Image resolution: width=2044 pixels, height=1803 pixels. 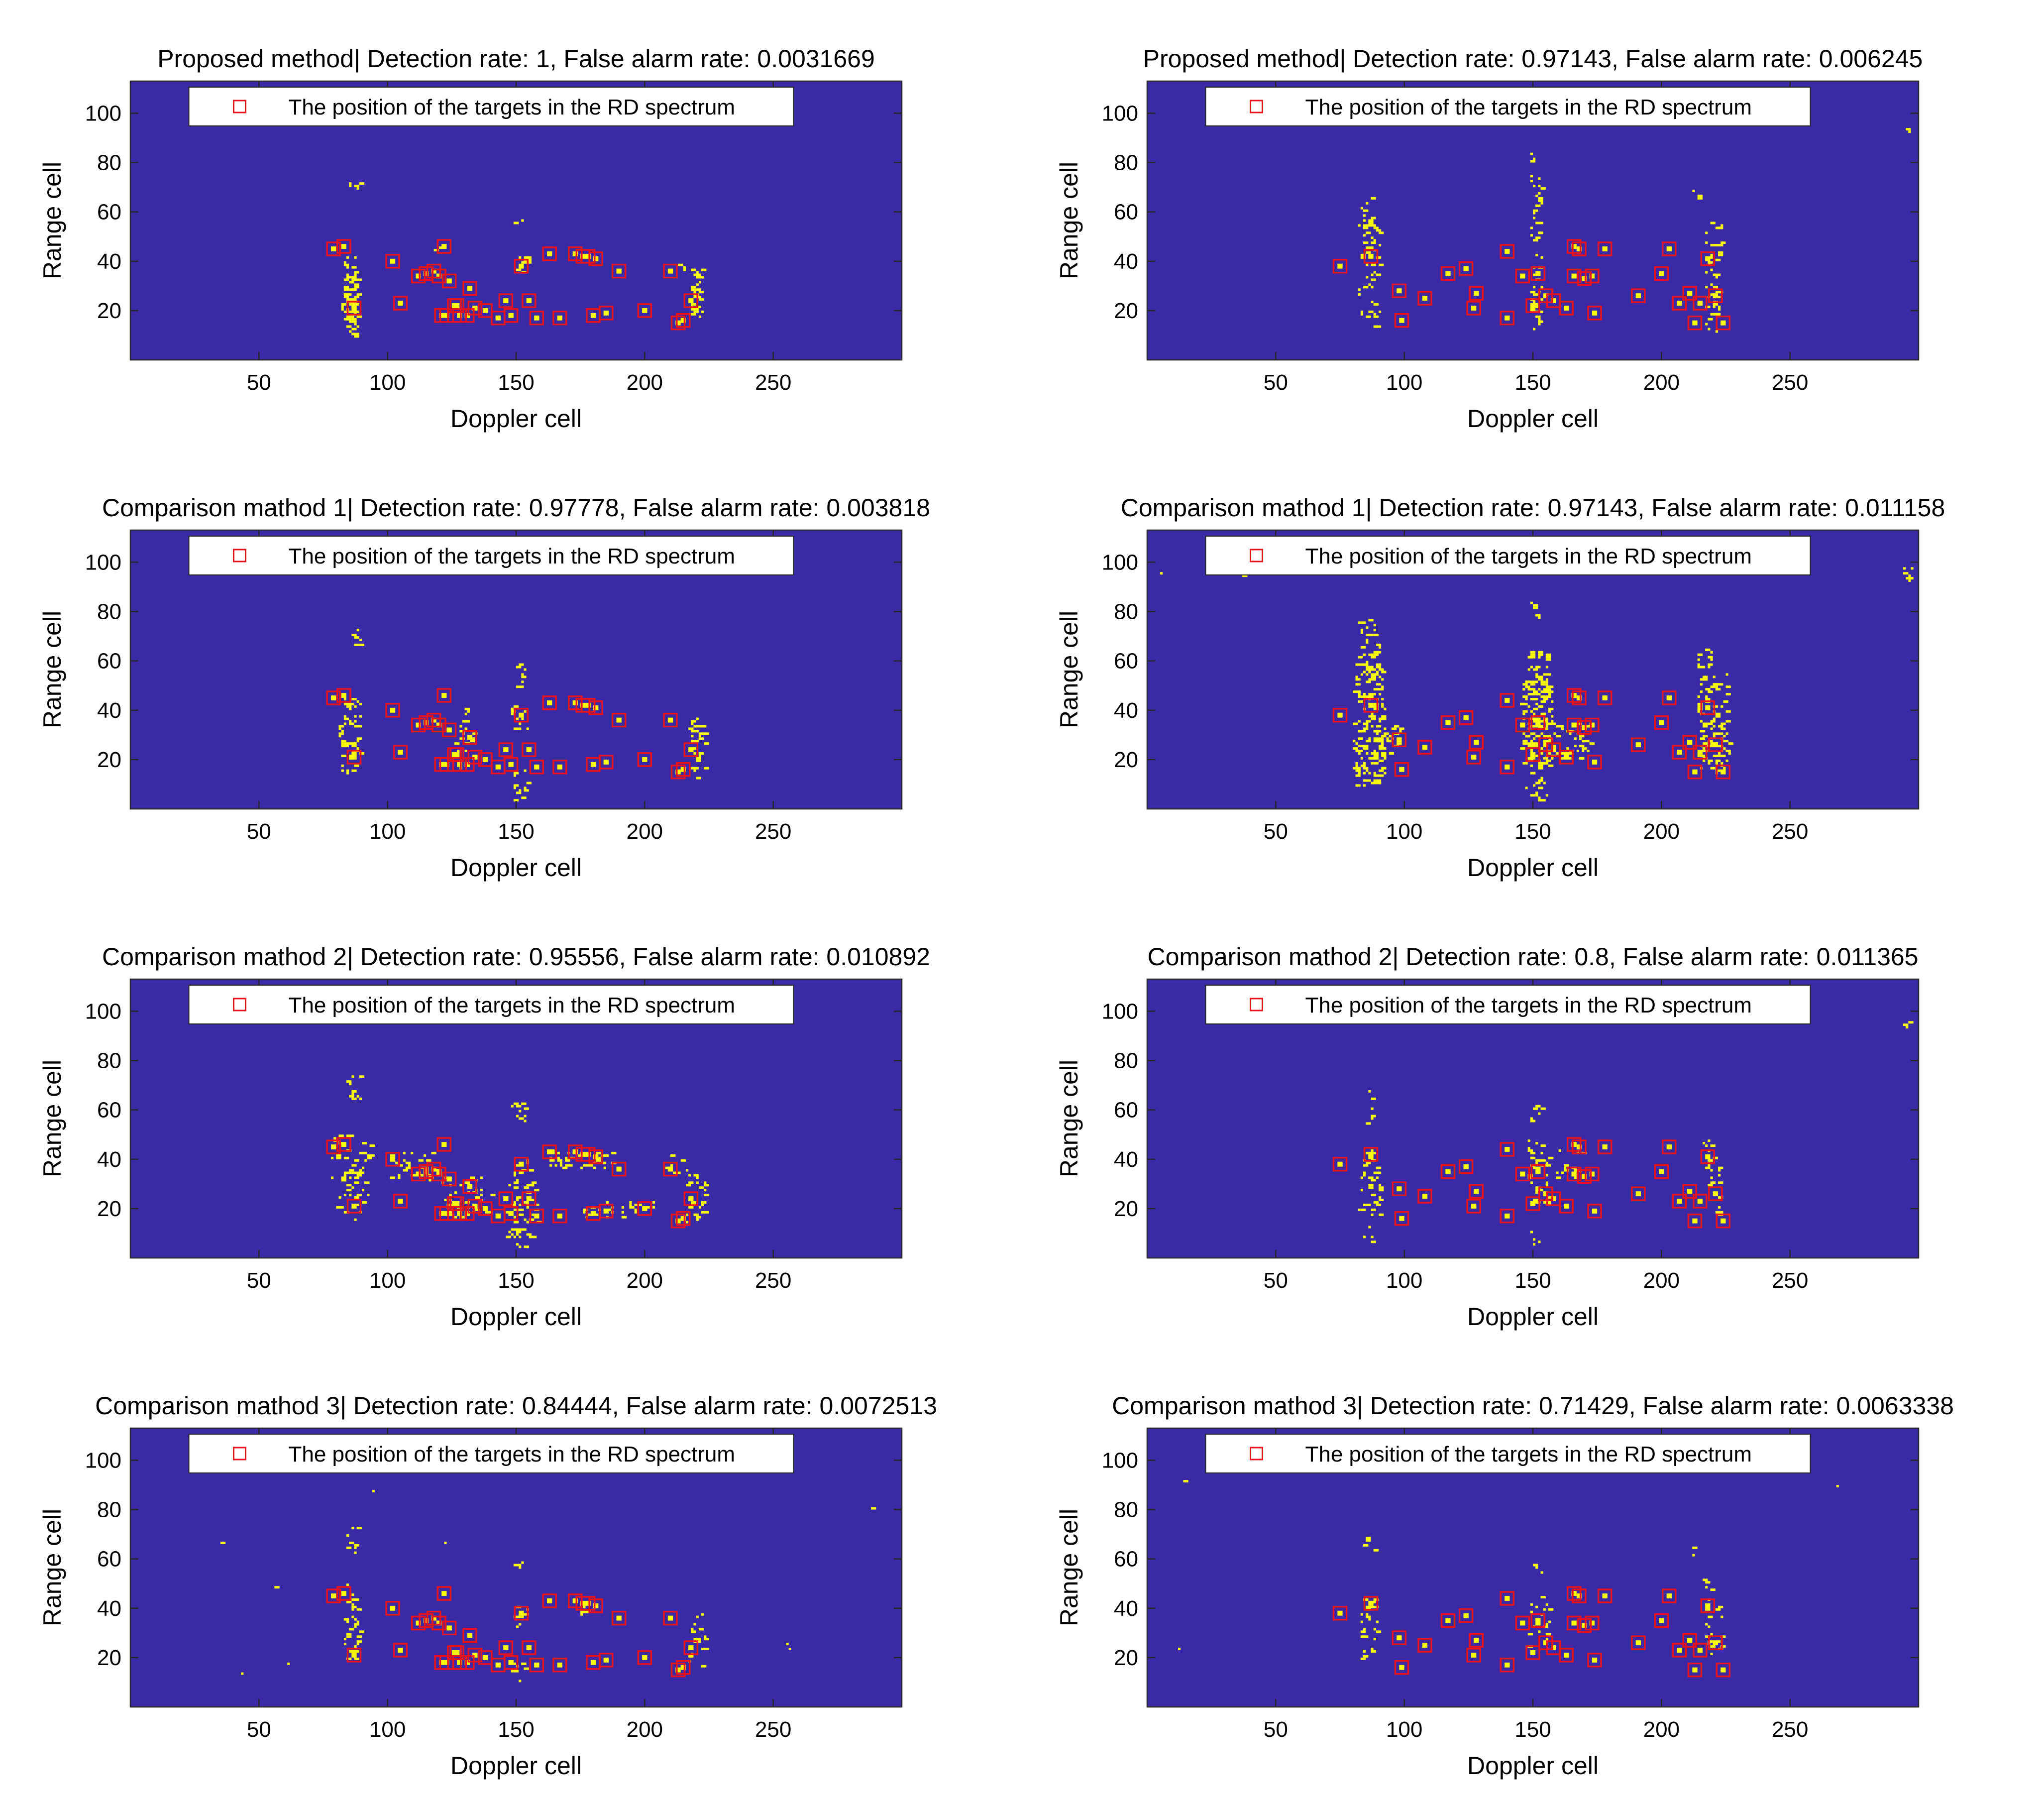 I want to click on x-tick-label: 100, so click(x=388, y=383).